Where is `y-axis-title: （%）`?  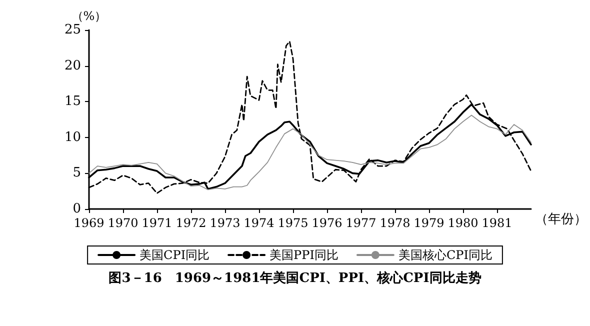 y-axis-title: （%） is located at coordinates (89, 16).